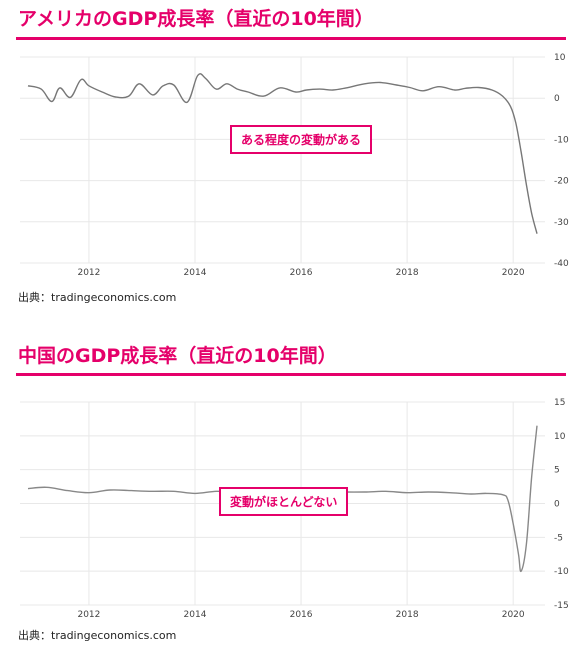  I want to click on chart2-x-tick-label: 2012, so click(88, 615).